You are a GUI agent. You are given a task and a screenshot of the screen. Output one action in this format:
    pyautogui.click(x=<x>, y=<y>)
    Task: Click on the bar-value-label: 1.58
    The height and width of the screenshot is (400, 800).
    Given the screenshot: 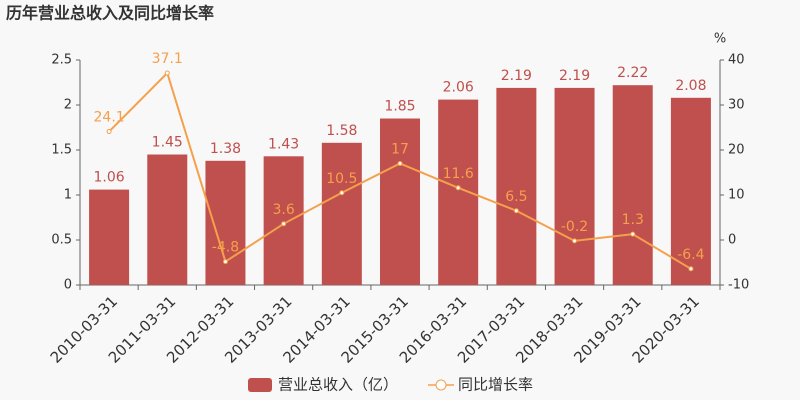 What is the action you would take?
    pyautogui.click(x=341, y=131)
    